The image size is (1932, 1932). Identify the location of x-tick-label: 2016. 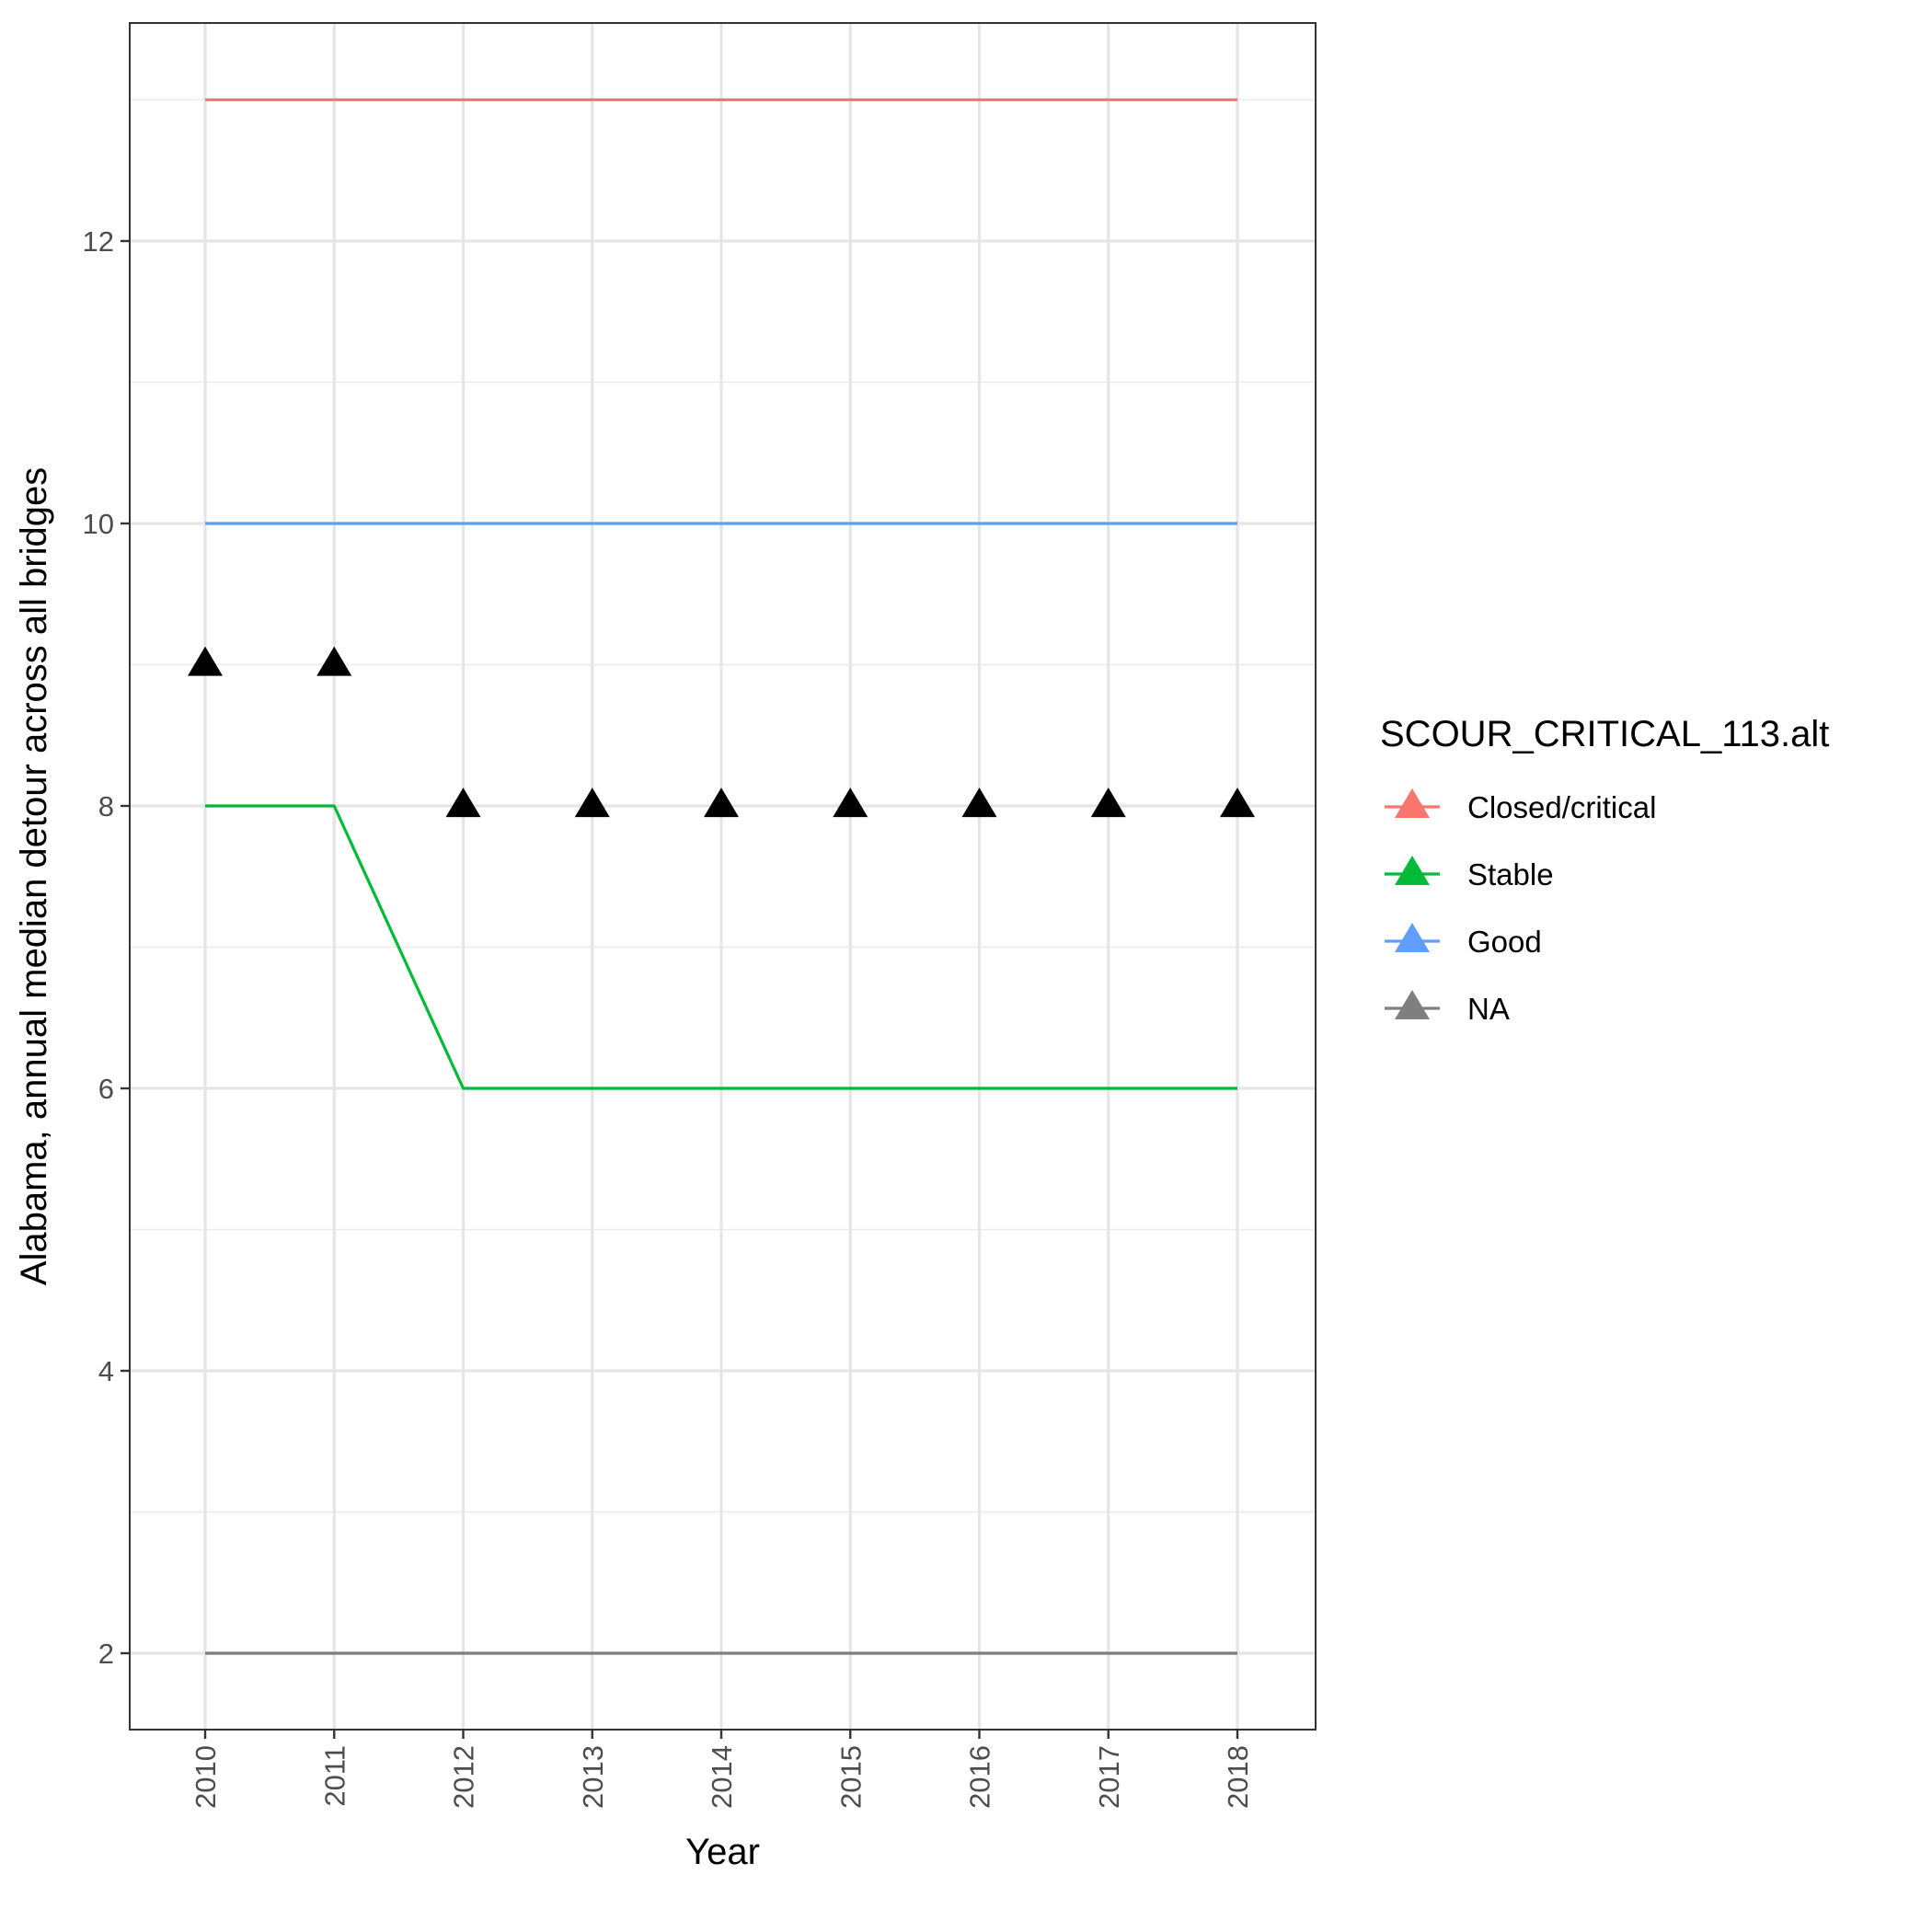
(980, 1777).